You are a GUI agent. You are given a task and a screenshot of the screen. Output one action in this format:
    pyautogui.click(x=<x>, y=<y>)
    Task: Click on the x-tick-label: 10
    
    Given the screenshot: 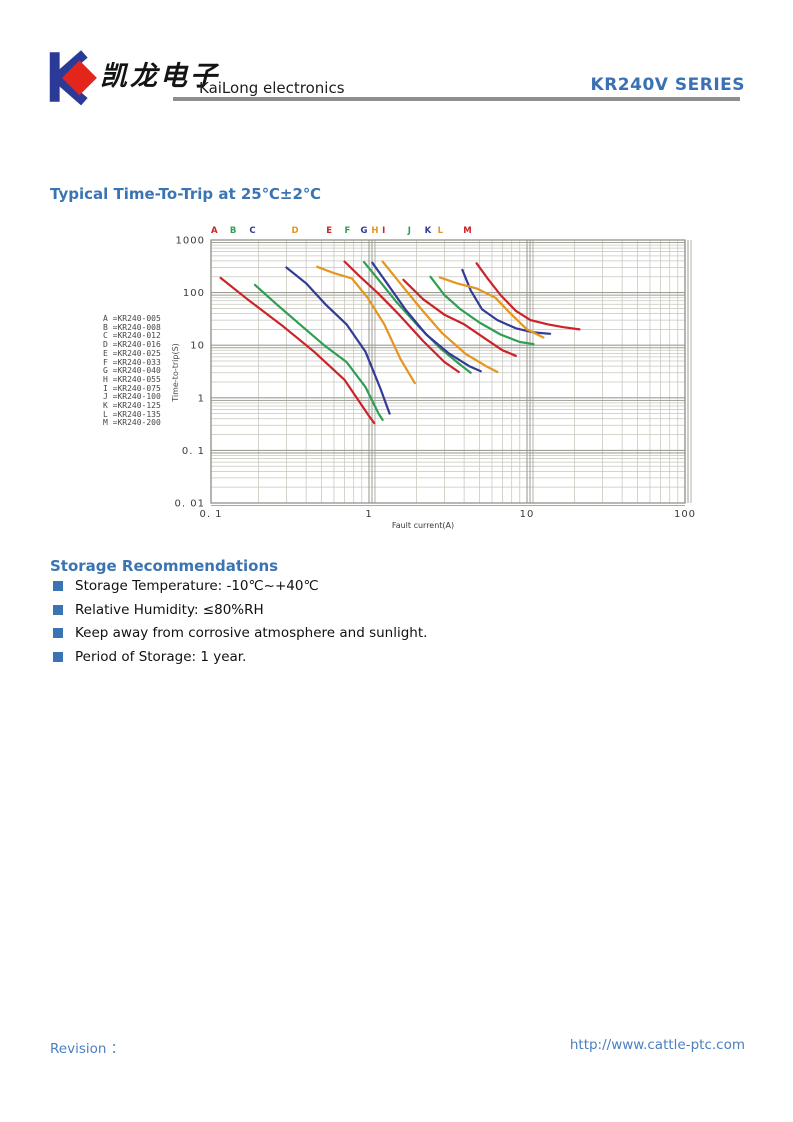 What is the action you would take?
    pyautogui.click(x=527, y=514)
    